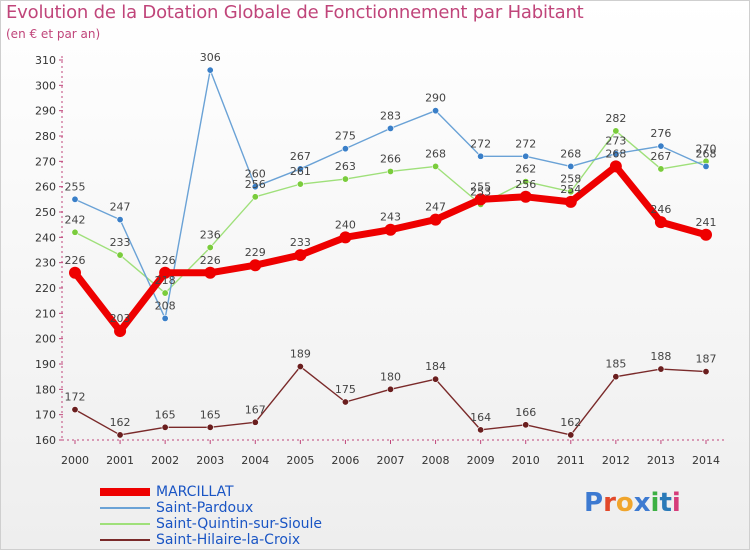 This screenshot has width=750, height=550. Describe the element at coordinates (120, 318) in the screenshot. I see `data-label: 203` at that location.